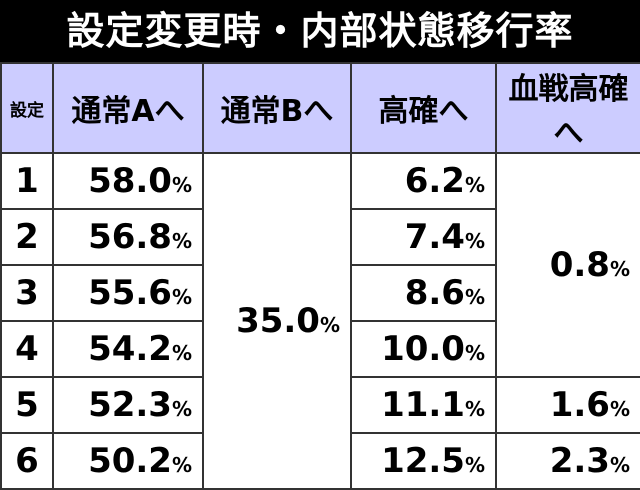  What do you see at coordinates (27, 108) in the screenshot?
I see `header-cell: 設定` at bounding box center [27, 108].